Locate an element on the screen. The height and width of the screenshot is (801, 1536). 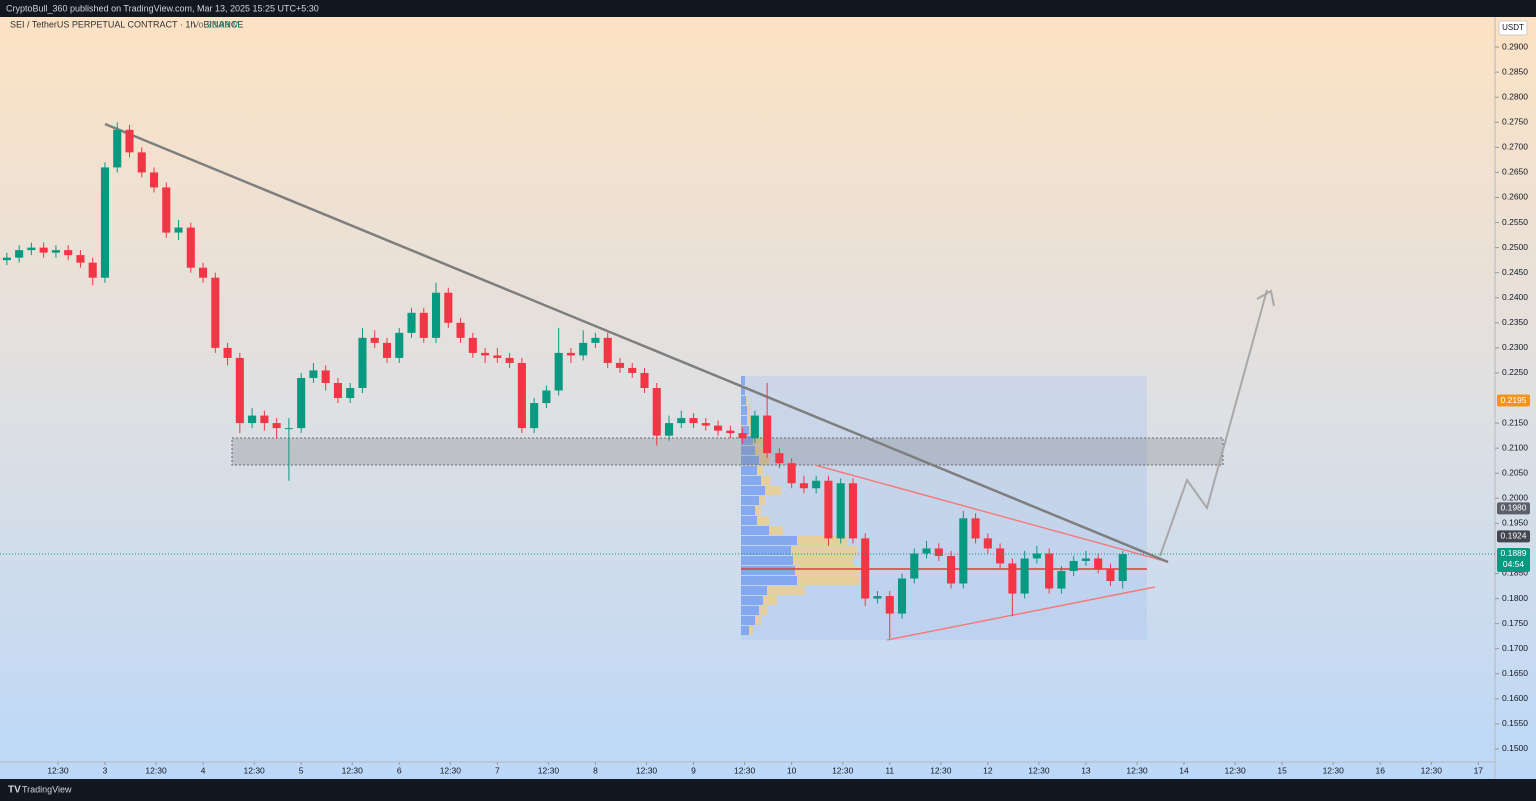
y-tick-label: 0.2400 is located at coordinates (1515, 297).